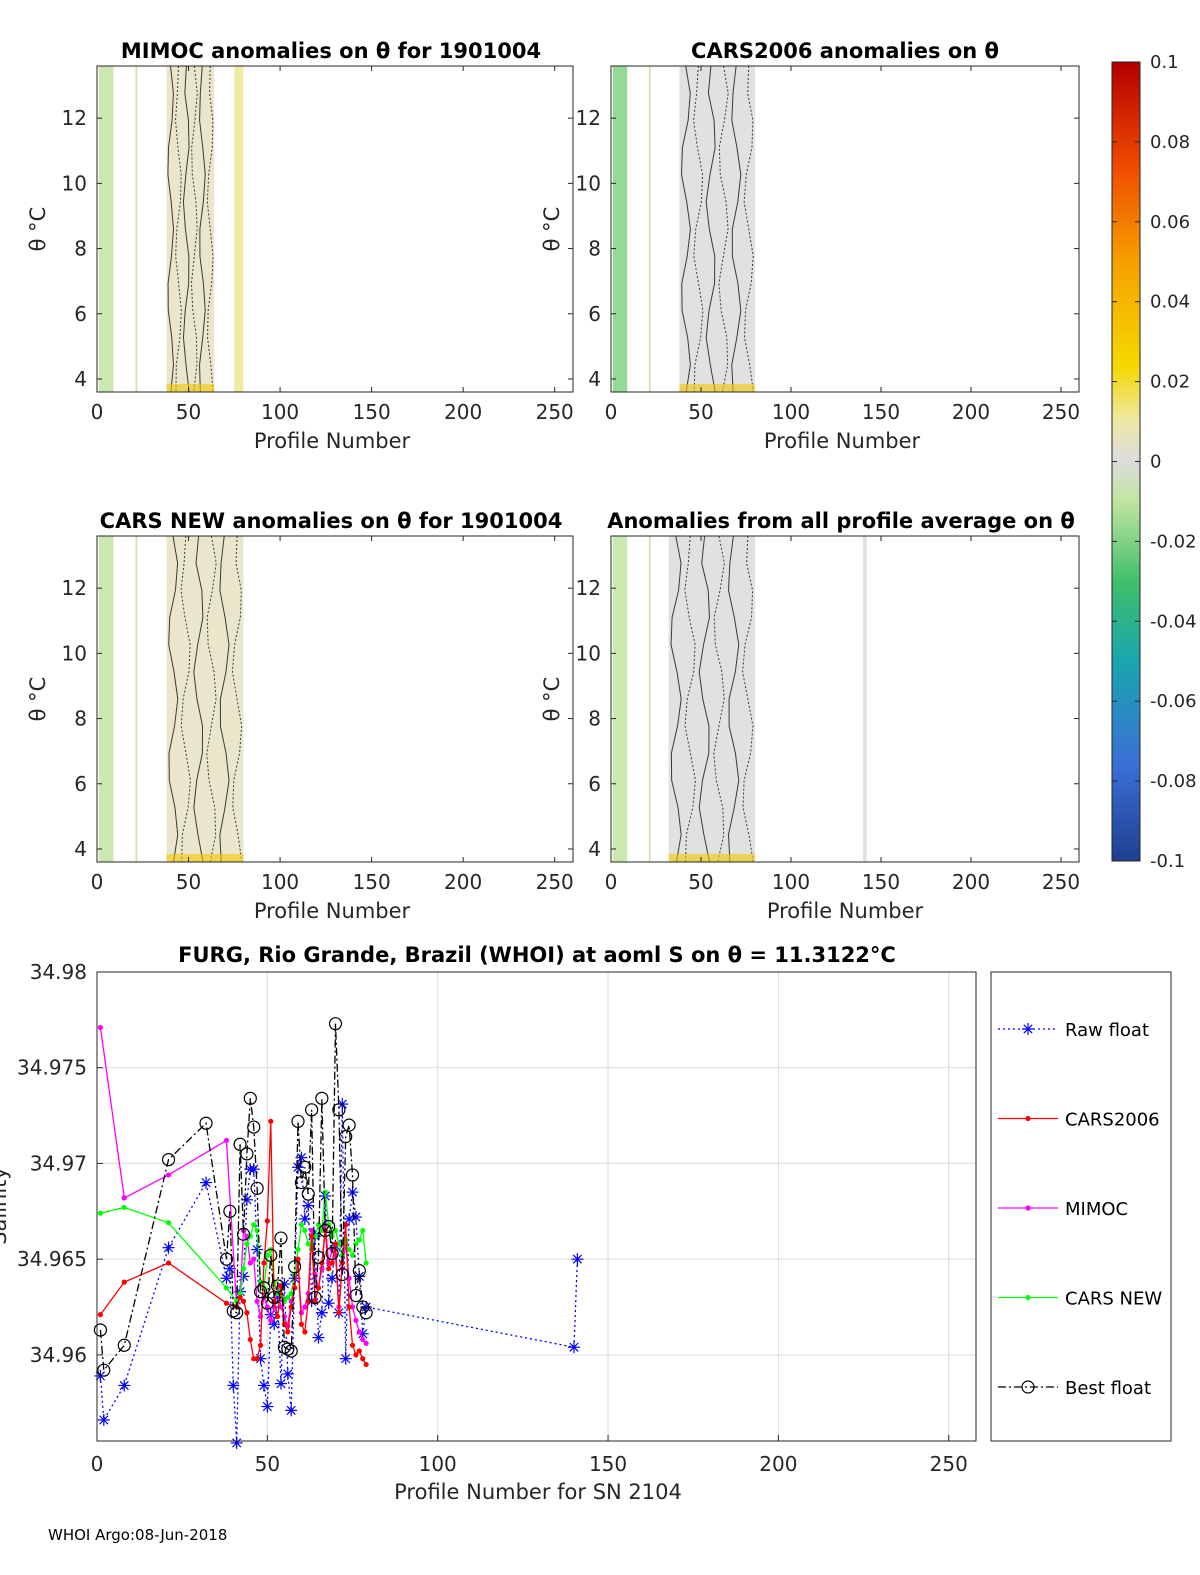 Image resolution: width=1200 pixels, height=1575 pixels. What do you see at coordinates (1028, 1297) in the screenshot?
I see `legend-marker` at bounding box center [1028, 1297].